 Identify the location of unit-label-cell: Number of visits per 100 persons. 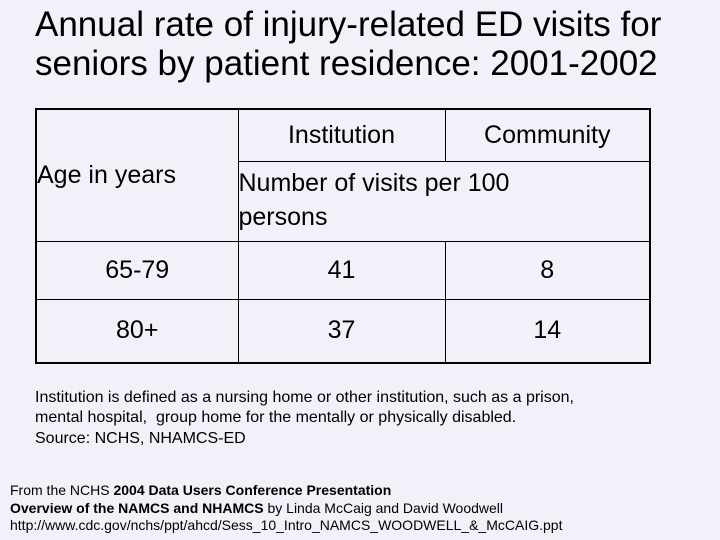
(444, 201).